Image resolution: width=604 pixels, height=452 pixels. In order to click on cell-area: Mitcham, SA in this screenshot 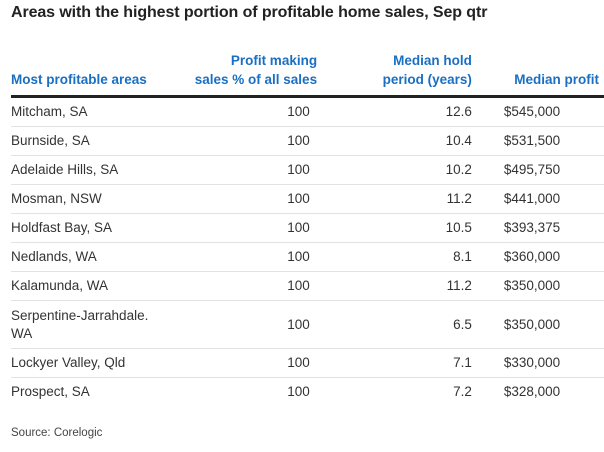, I will do `click(90, 111)`.